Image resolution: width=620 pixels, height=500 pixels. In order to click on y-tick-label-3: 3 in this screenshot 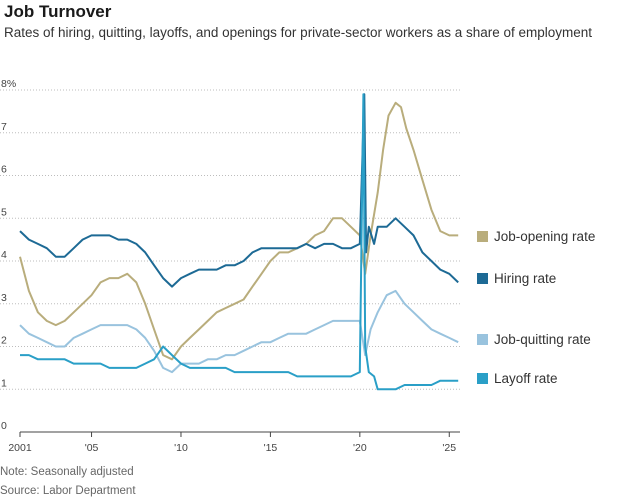, I will do `click(4, 298)`.